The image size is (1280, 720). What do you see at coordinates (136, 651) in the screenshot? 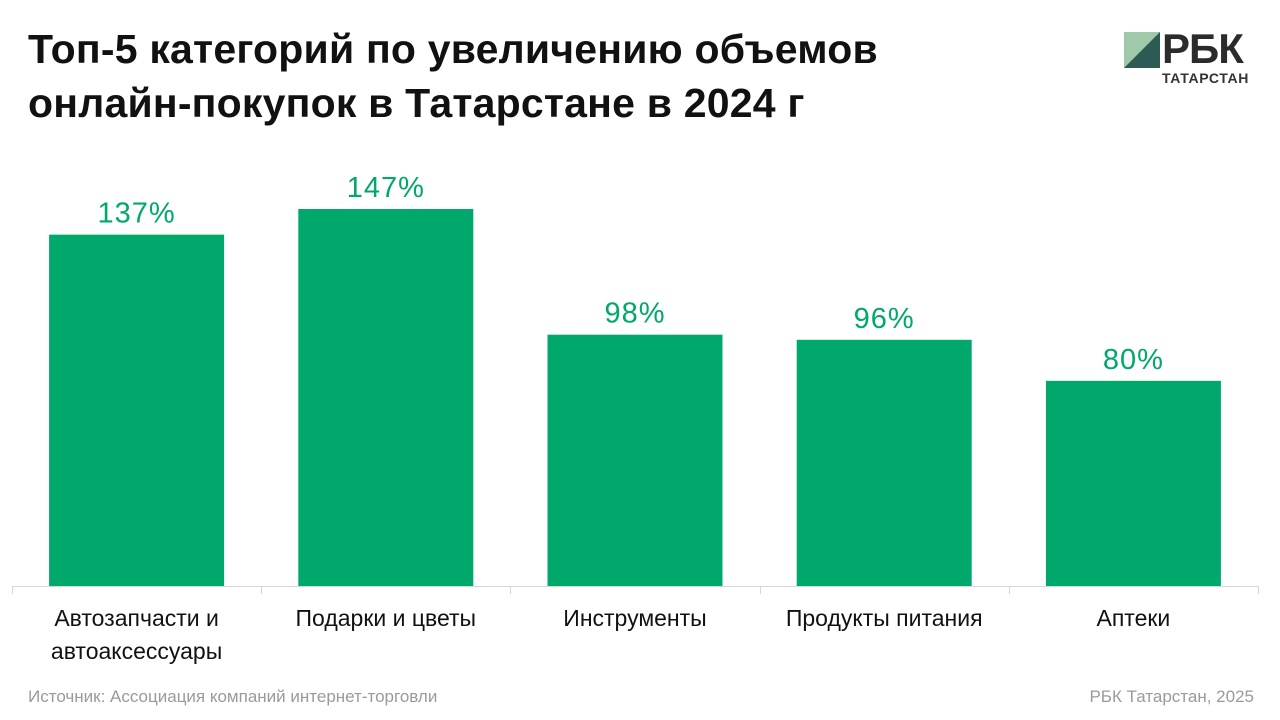
I see `category-label-1: автоаксессуары` at bounding box center [136, 651].